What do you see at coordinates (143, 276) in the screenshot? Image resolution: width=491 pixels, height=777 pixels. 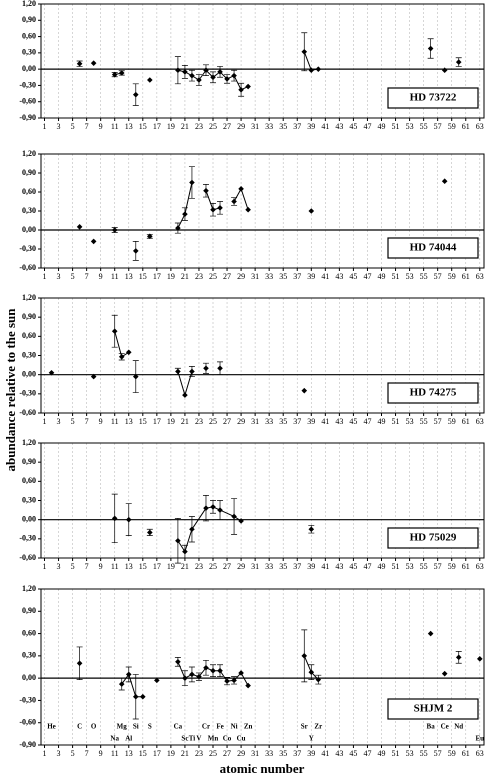 I see `x-tick-label: 15` at bounding box center [143, 276].